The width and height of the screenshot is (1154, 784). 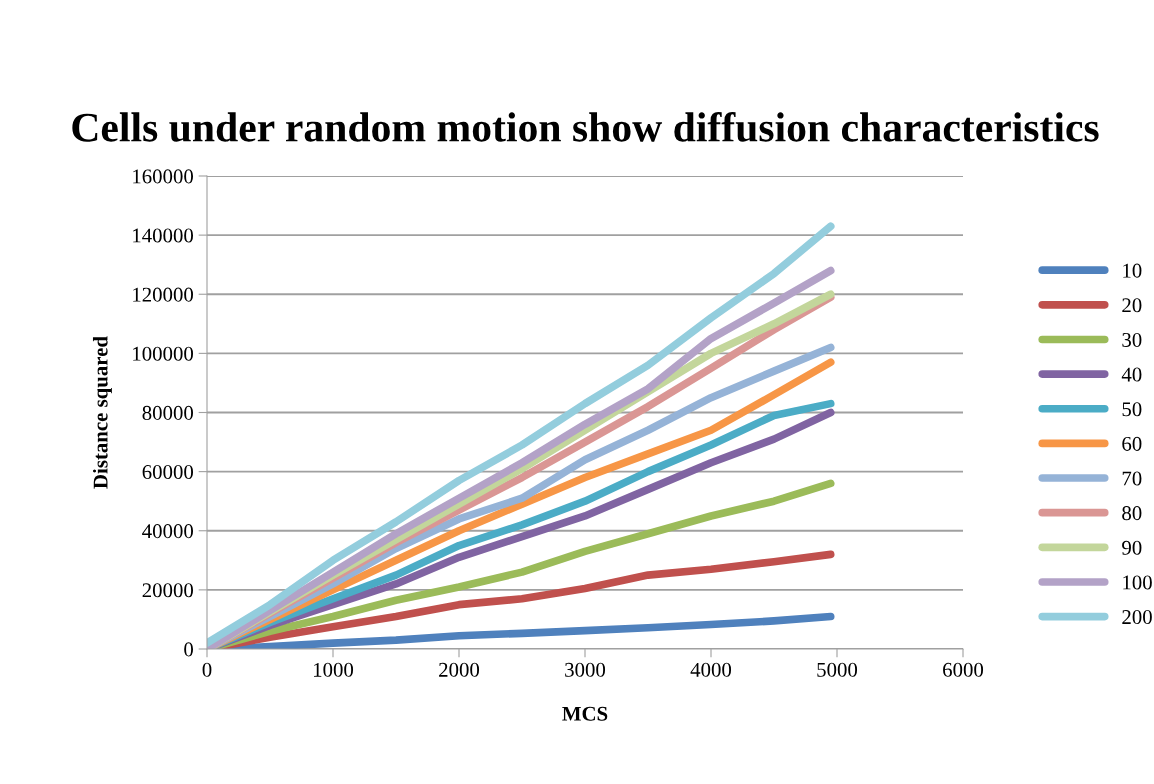 What do you see at coordinates (585, 713) in the screenshot?
I see `x-axis-title: MCS` at bounding box center [585, 713].